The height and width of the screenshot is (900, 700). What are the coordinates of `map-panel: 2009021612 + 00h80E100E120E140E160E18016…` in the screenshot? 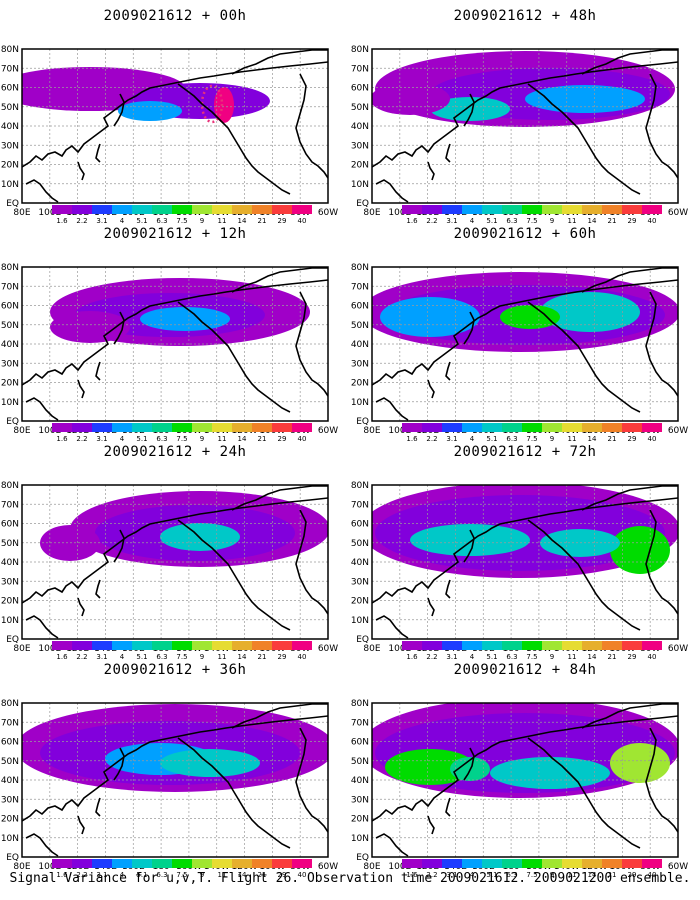 It's located at (175, 117).